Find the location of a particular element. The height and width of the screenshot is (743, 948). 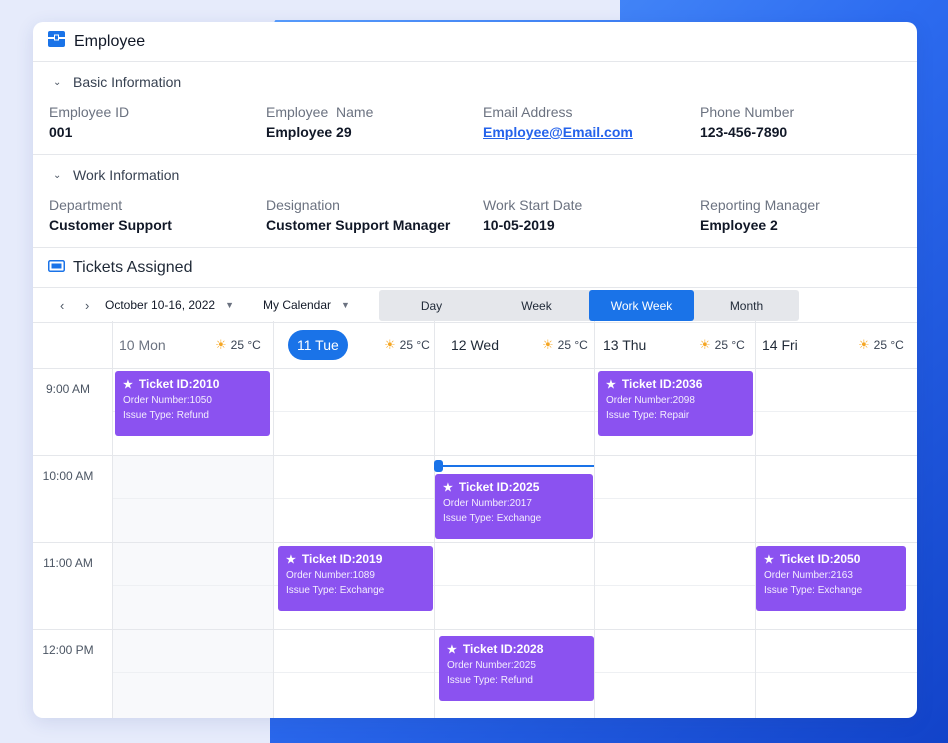

chevron-right-icon: › is located at coordinates (87, 305).